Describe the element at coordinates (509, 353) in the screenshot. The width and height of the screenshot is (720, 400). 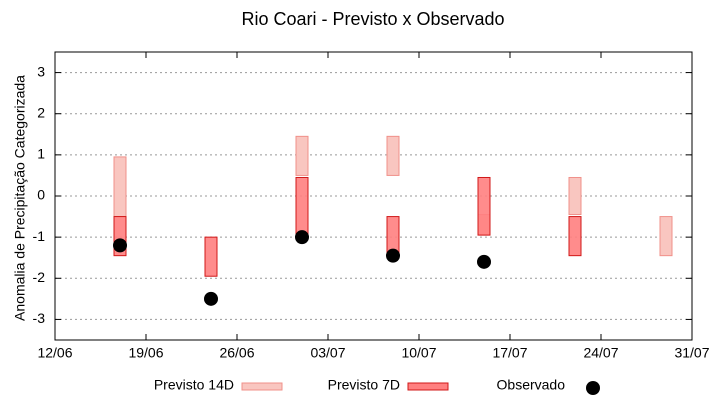
I see `x-tick-label: 17/07` at that location.